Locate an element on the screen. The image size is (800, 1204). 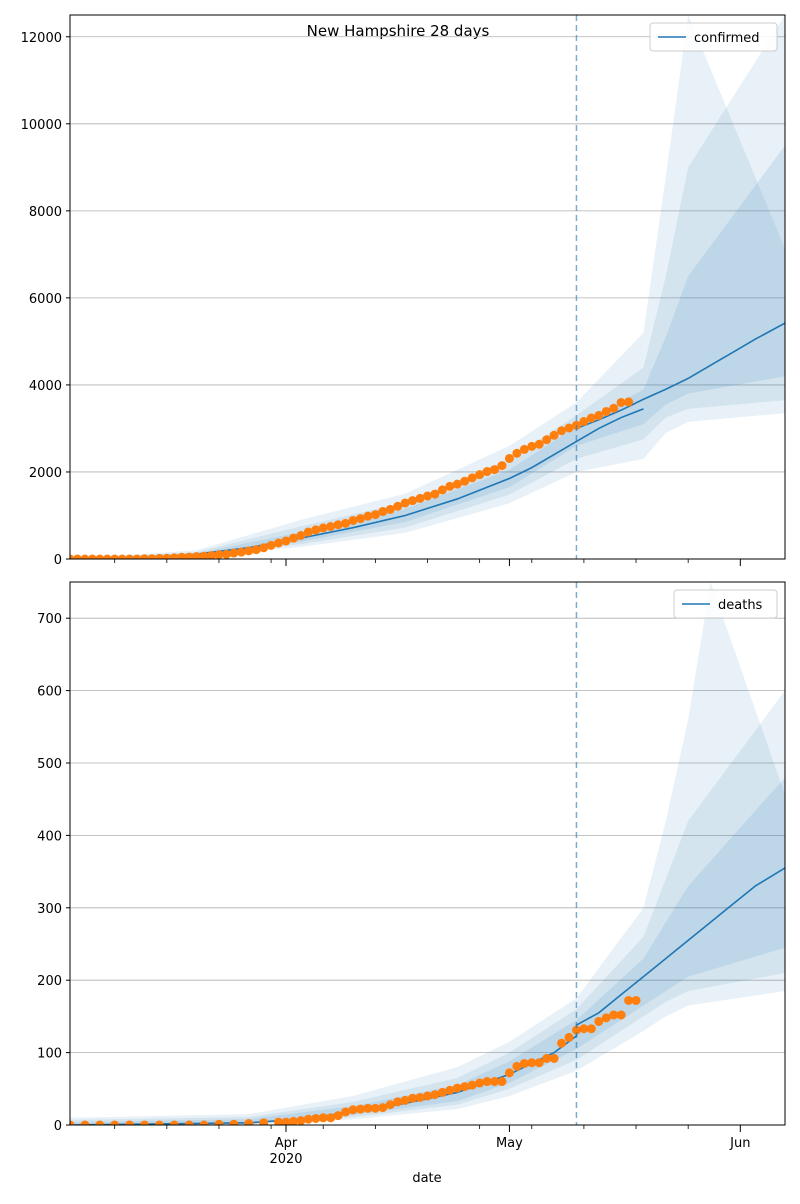
confirmed-y-tick-label: 2000 is located at coordinates (45, 473).